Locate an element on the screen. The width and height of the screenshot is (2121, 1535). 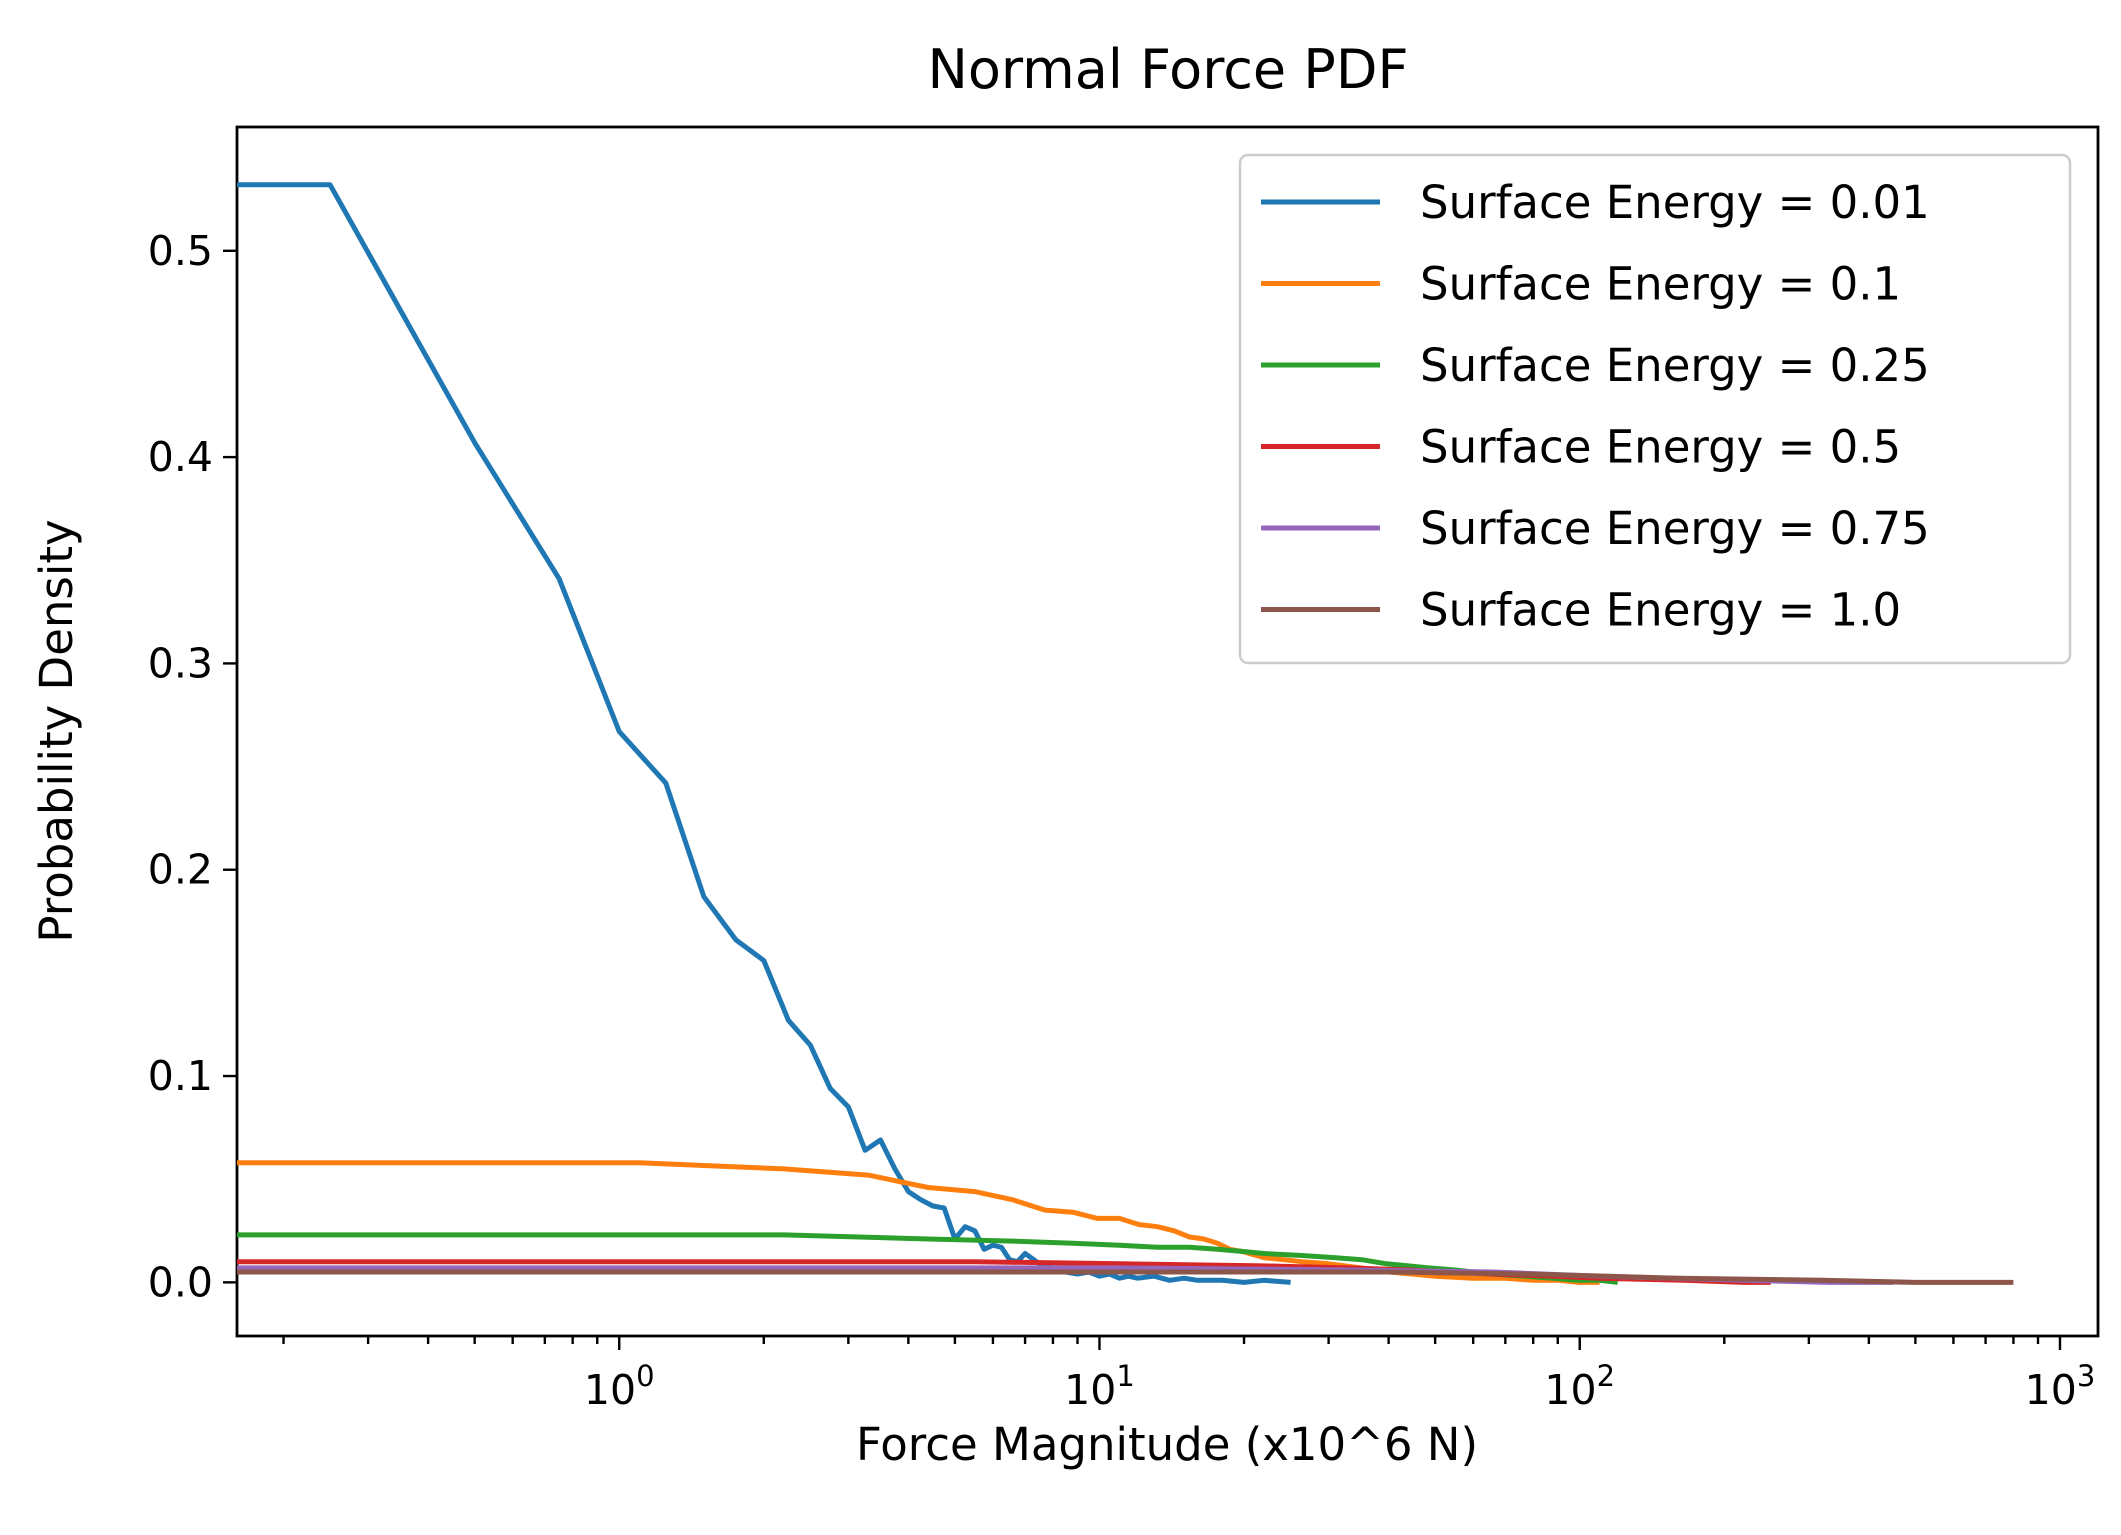
legend-label-3: Surface Energy = 0.25 is located at coordinates (1675, 365).